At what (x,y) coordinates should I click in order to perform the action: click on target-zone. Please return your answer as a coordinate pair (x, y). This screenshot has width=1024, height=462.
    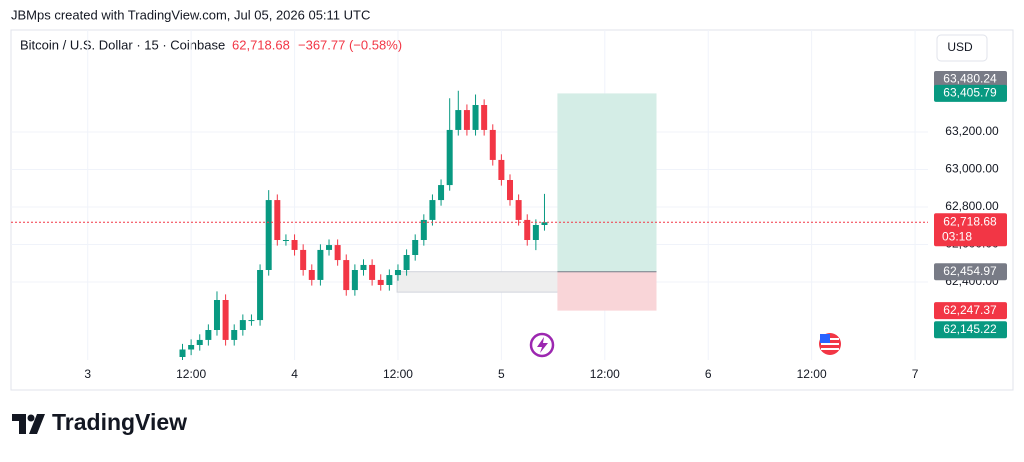
    Looking at the image, I should click on (607, 182).